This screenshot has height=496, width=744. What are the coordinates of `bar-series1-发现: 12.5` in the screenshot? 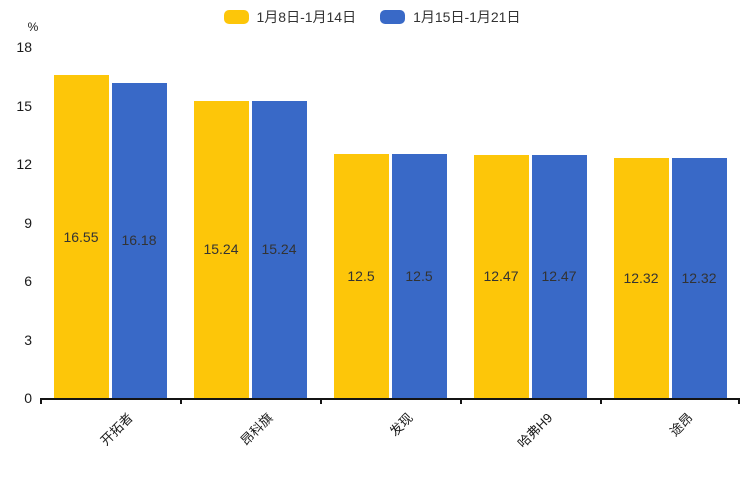 It's located at (361, 276).